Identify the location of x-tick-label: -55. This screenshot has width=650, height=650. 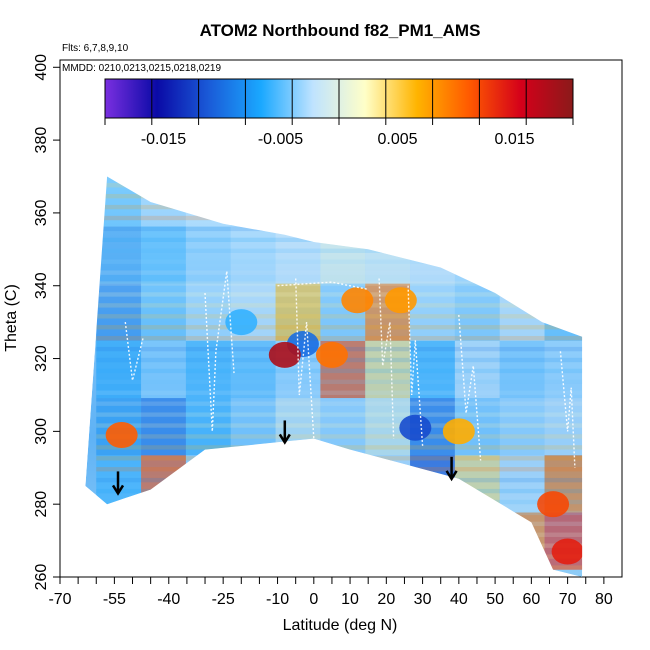
(114, 599).